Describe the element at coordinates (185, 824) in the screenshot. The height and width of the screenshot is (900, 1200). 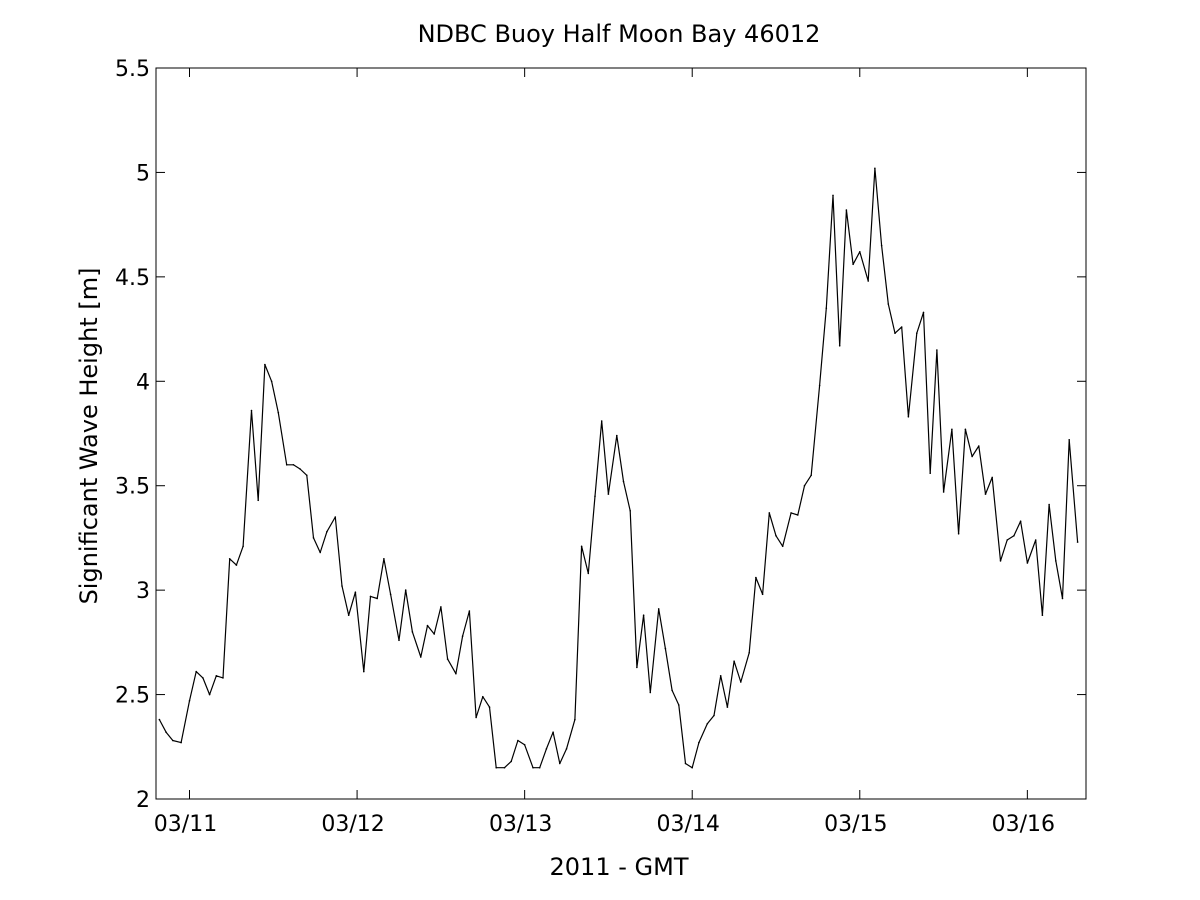
I see `x-tick-label: 03/11` at that location.